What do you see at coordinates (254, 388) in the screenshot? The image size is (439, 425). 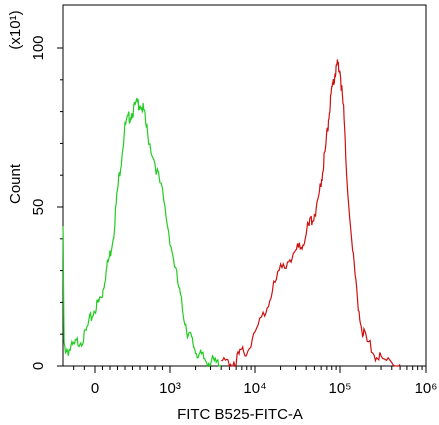 I see `x-tick-label: 10⁴` at bounding box center [254, 388].